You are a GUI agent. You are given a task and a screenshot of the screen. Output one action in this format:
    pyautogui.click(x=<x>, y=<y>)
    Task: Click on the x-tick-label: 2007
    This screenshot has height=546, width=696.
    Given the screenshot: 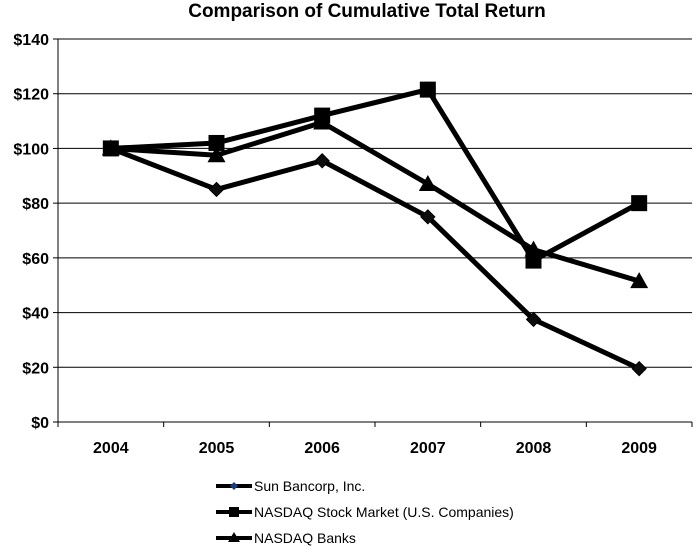 What is the action you would take?
    pyautogui.click(x=428, y=448)
    